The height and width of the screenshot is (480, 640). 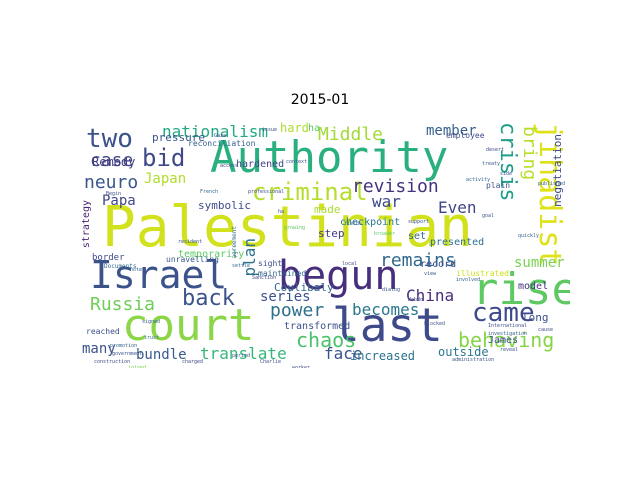 I want to click on cloud-word: reached, so click(x=103, y=331).